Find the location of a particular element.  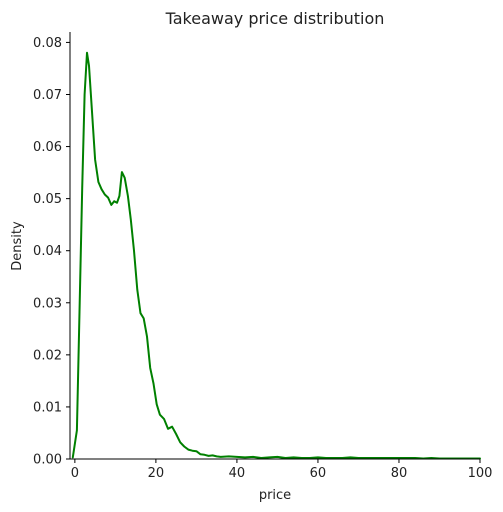

y-axis-label: Density is located at coordinates (17, 246).